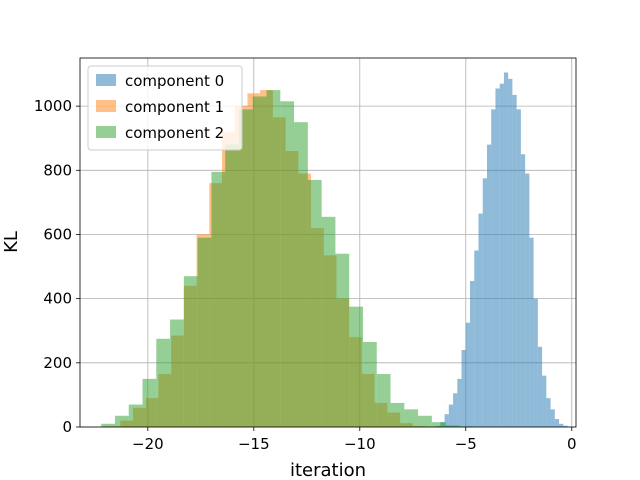  I want to click on legend: component 0 component 1 component 2, so click(165, 108).